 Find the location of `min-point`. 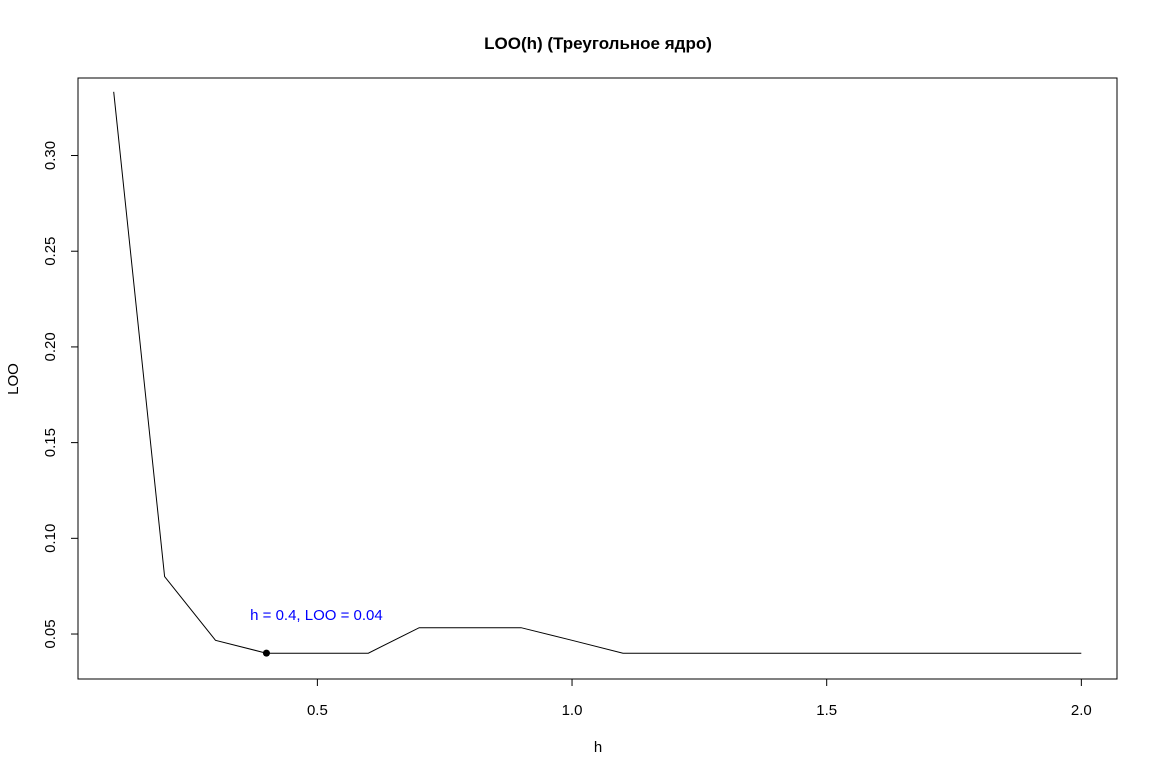

min-point is located at coordinates (266, 653).